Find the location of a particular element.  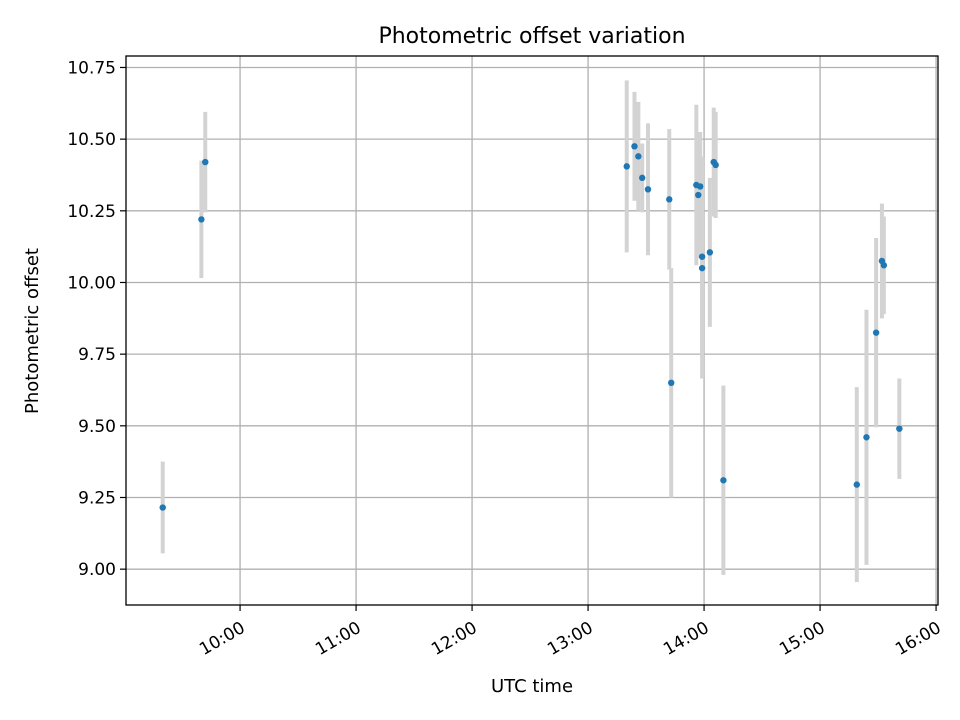

y-tick-label: 10.00 is located at coordinates (91, 283).